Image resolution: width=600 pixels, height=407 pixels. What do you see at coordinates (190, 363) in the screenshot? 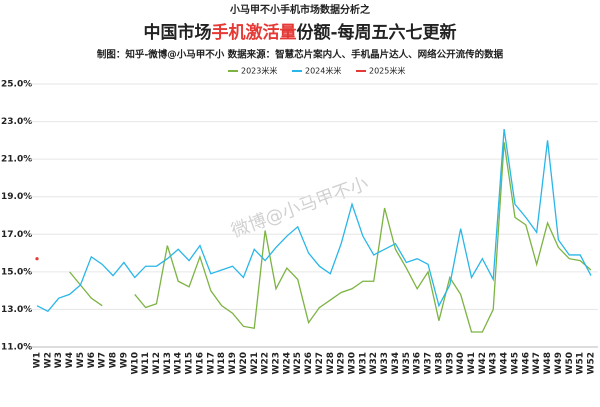
I see `x-tick-label: W15` at bounding box center [190, 363].